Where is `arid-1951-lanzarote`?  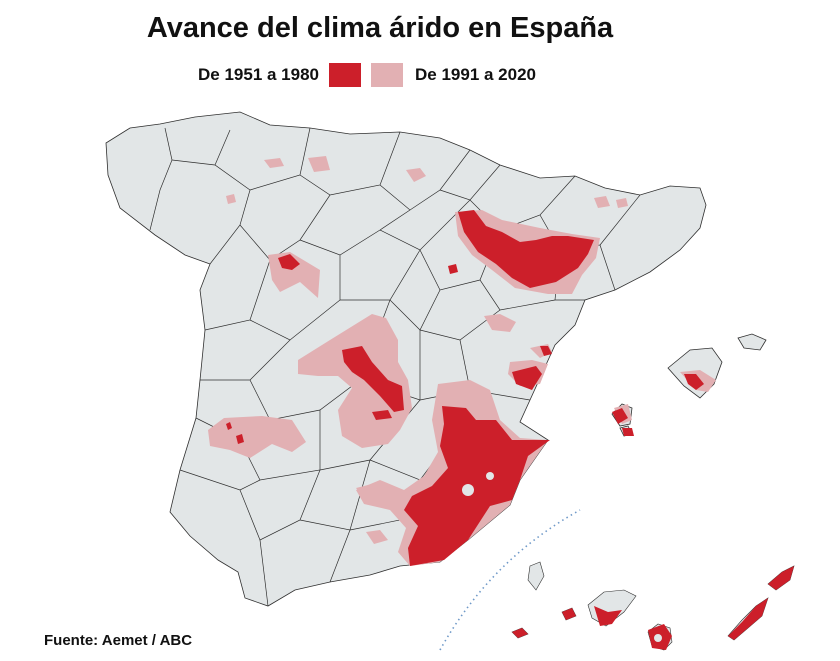
arid-1951-lanzarote is located at coordinates (781, 578).